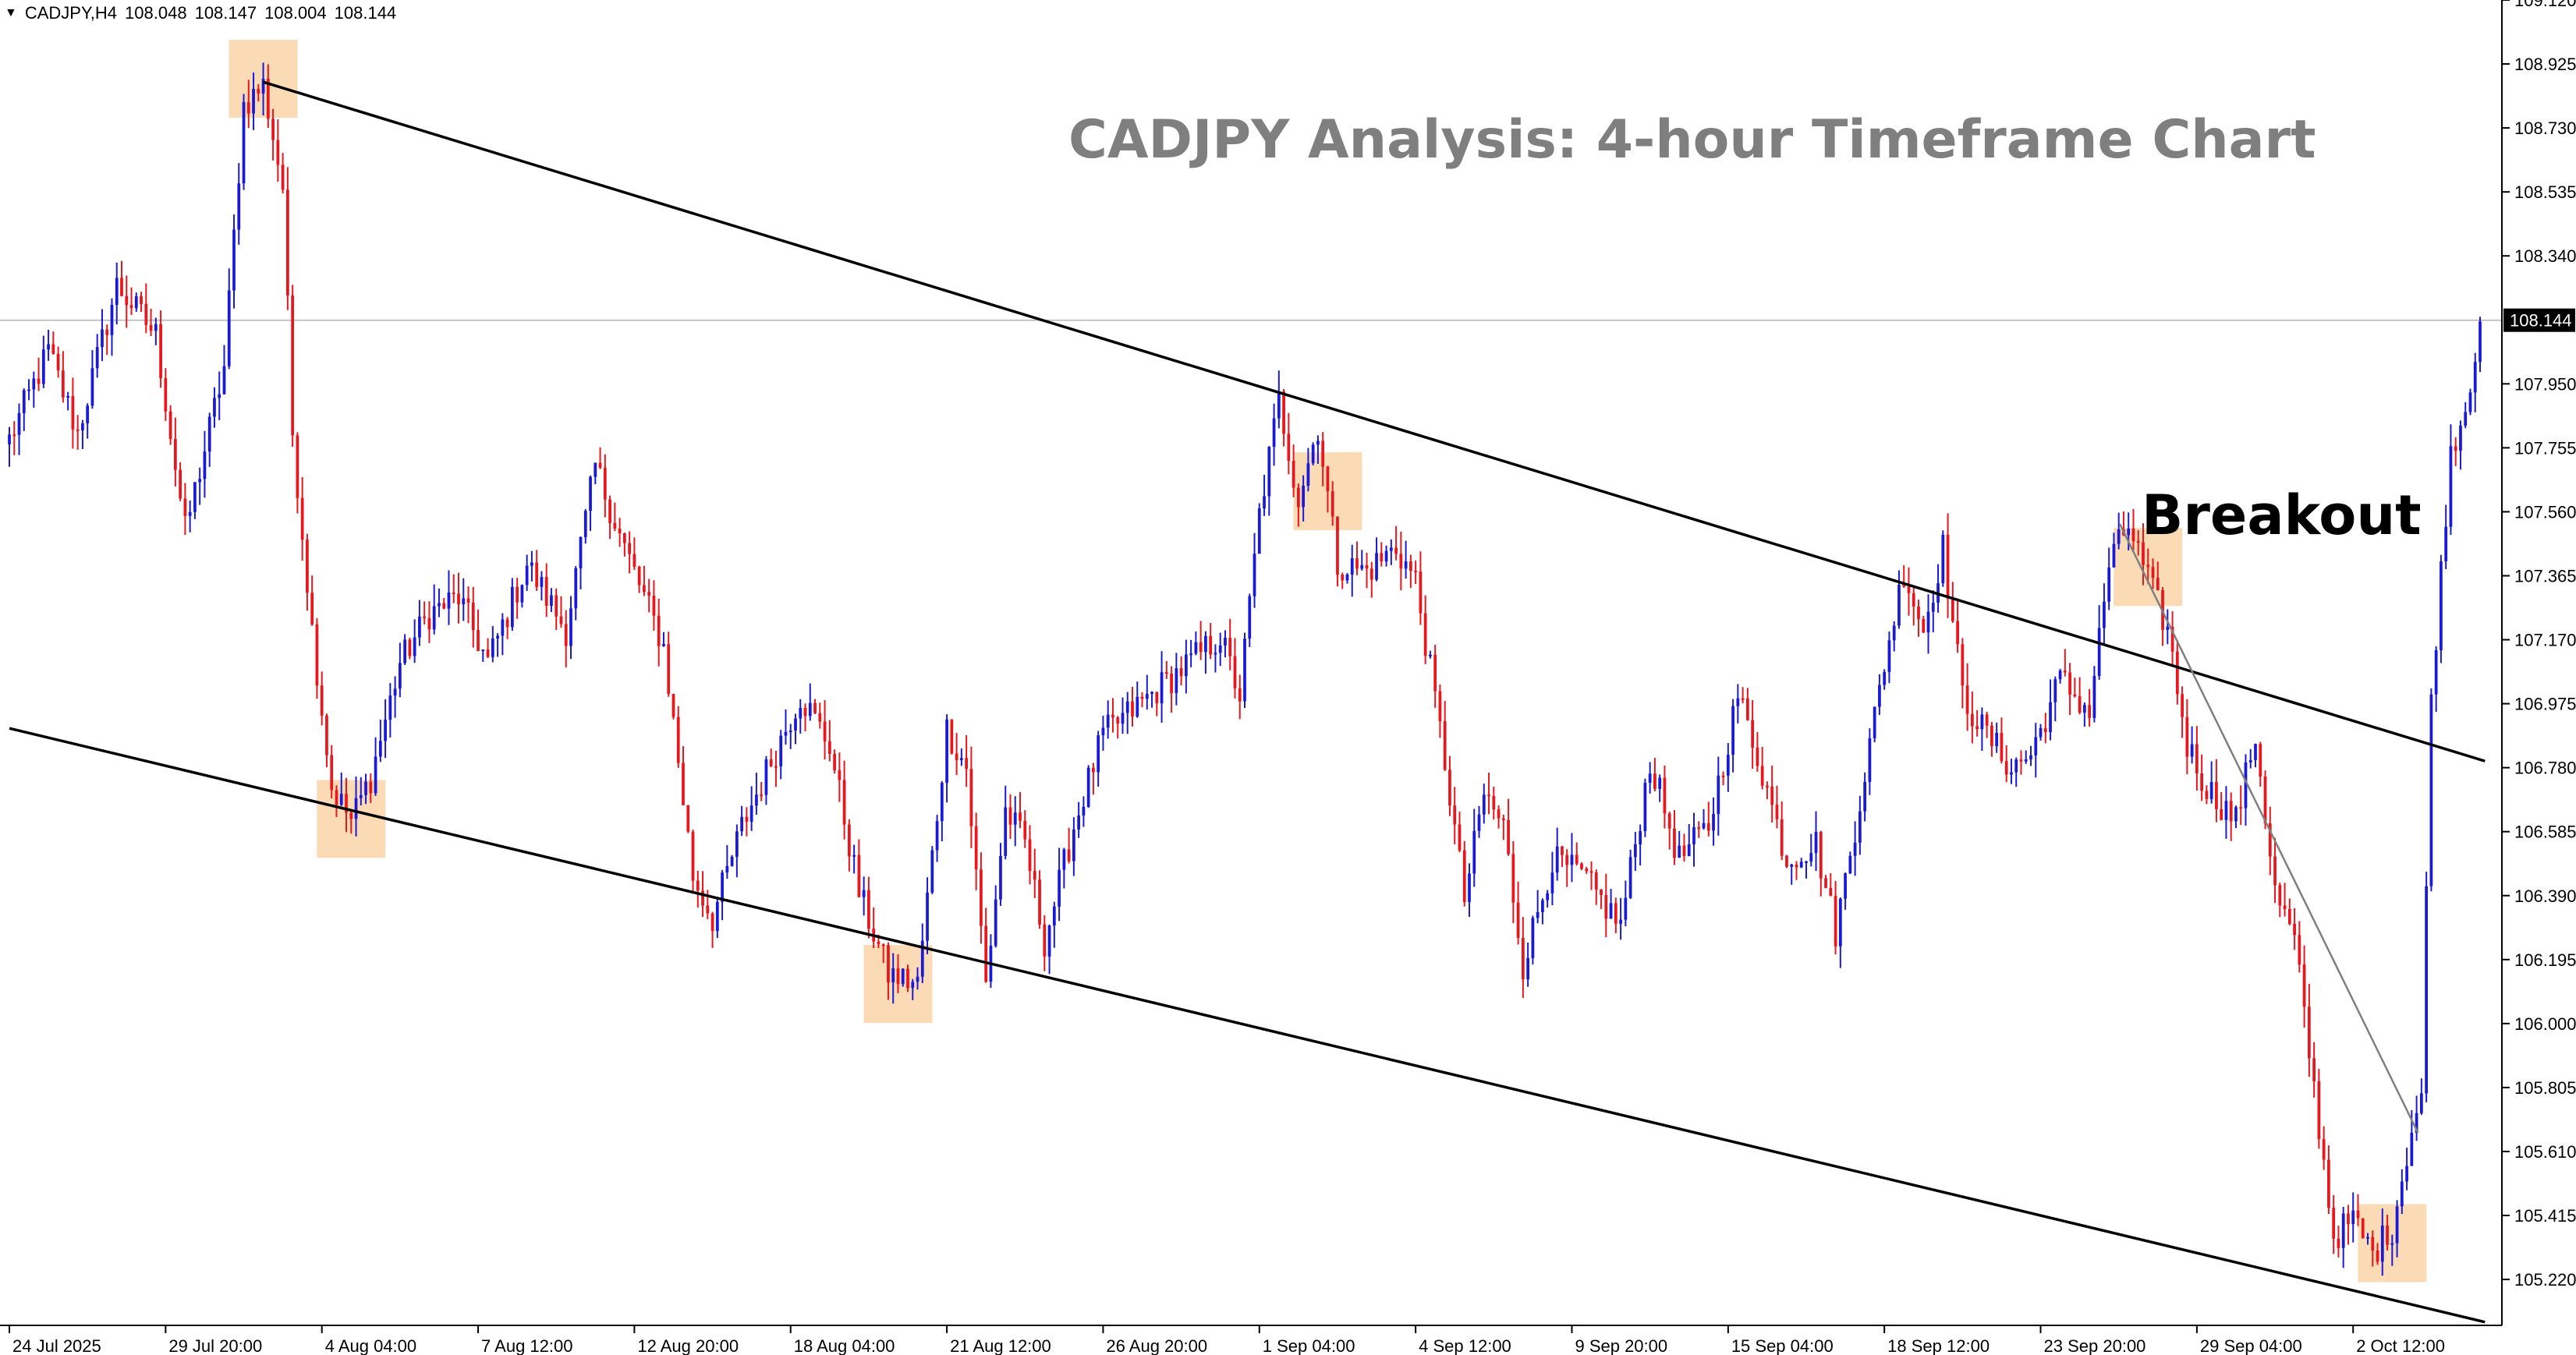  I want to click on price-tick-label: 107.170, so click(2545, 640).